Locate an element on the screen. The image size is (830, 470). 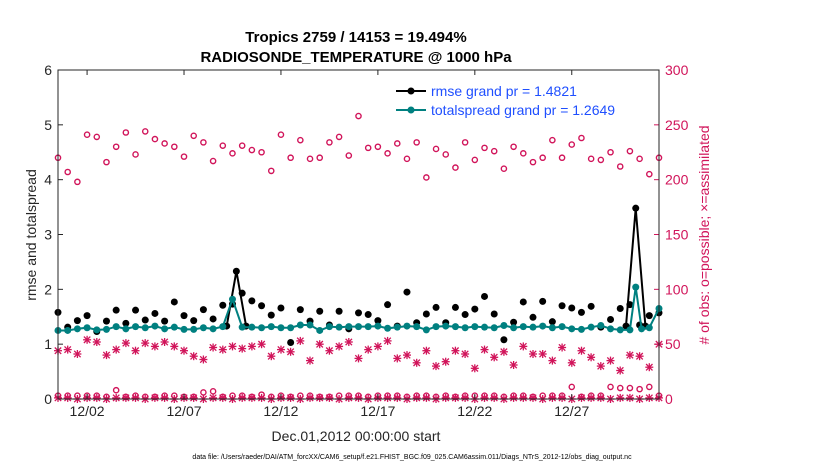
y-tick-label-left: 3 is located at coordinates (48, 235).